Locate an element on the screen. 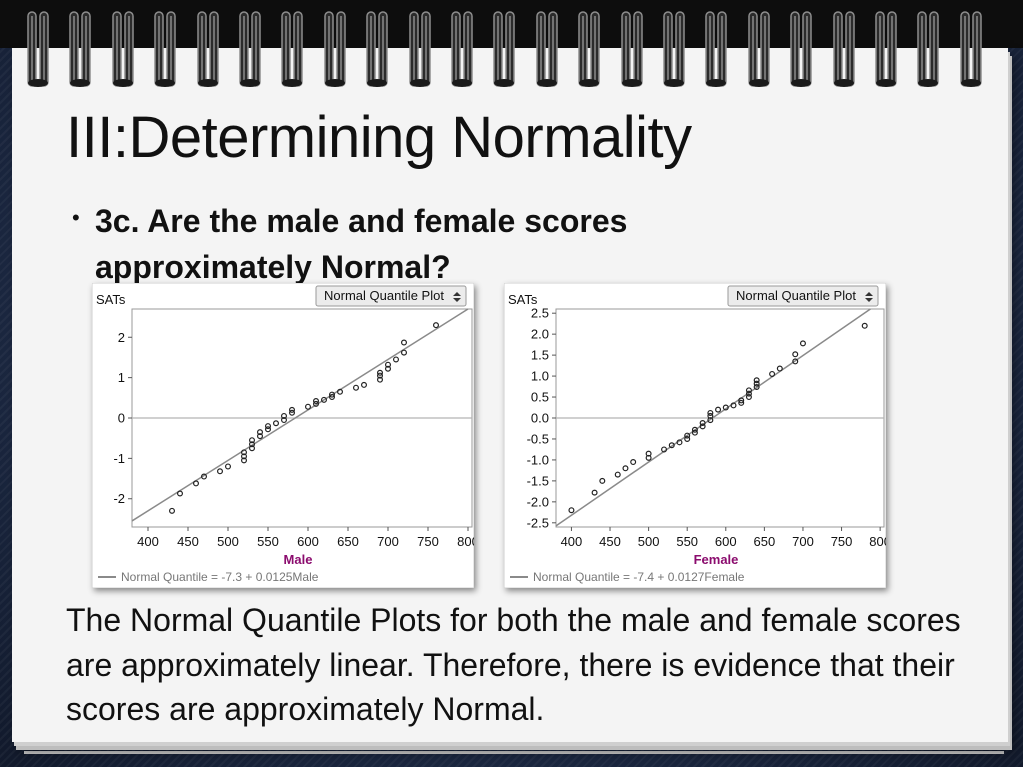 The width and height of the screenshot is (1023, 767). x-tick-label: 600 is located at coordinates (308, 541).